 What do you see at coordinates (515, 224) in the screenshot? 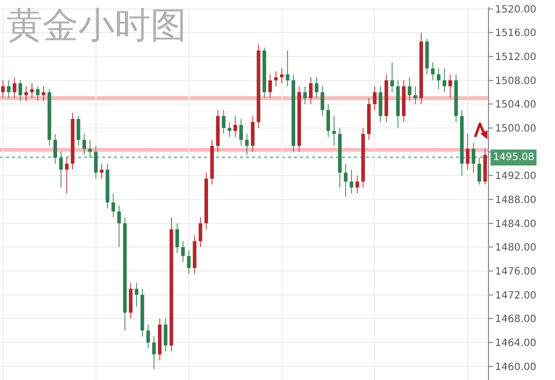
I see `y-tick-label: 1484.00` at bounding box center [515, 224].